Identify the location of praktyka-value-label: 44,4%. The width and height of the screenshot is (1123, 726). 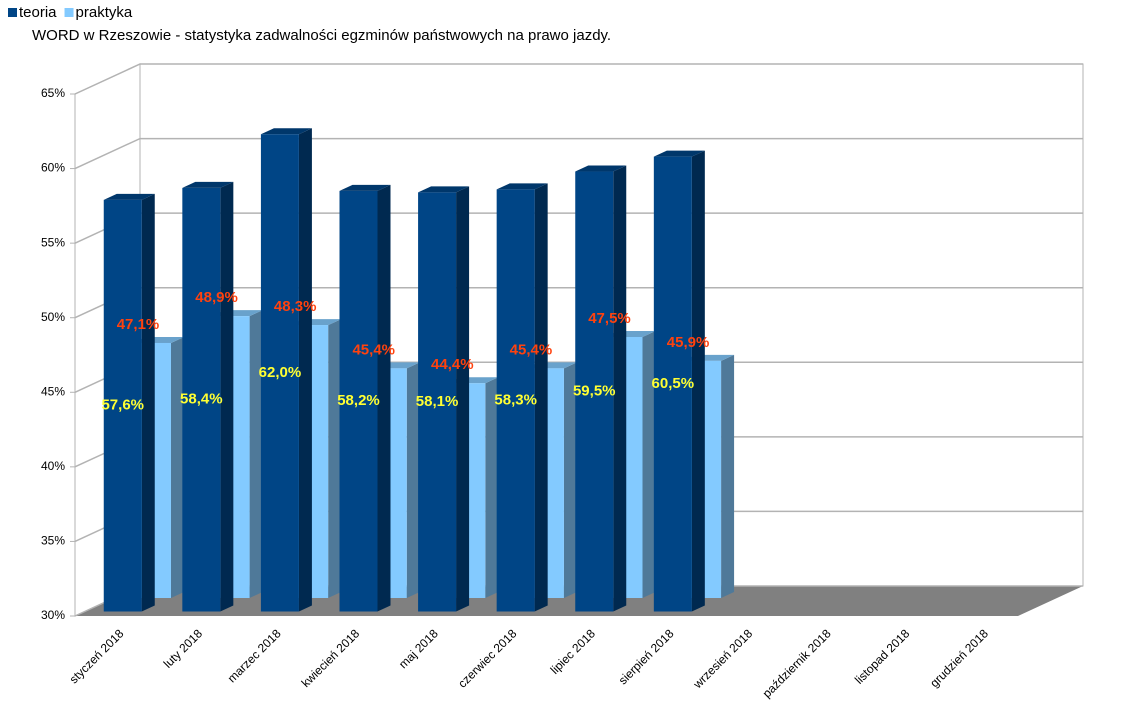
(452, 364).